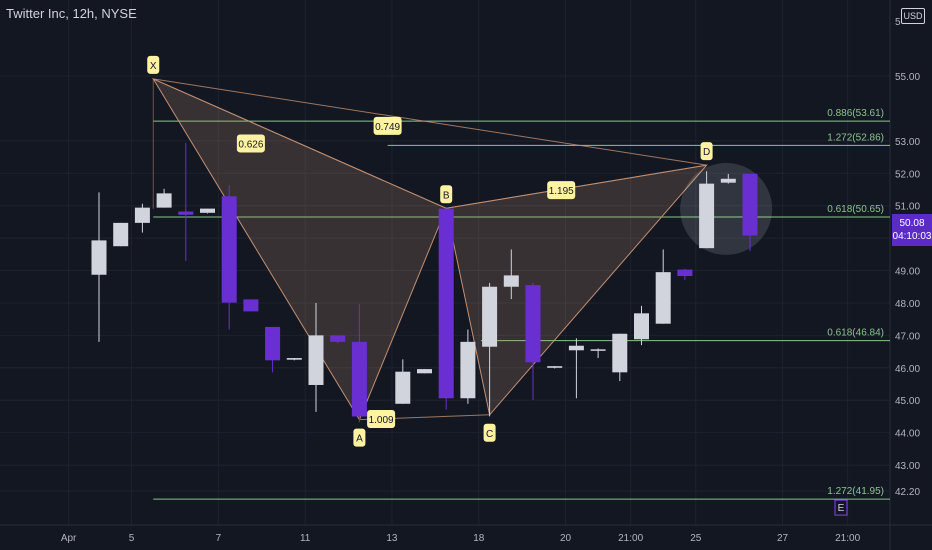  I want to click on time-tick-label: 18, so click(479, 538).